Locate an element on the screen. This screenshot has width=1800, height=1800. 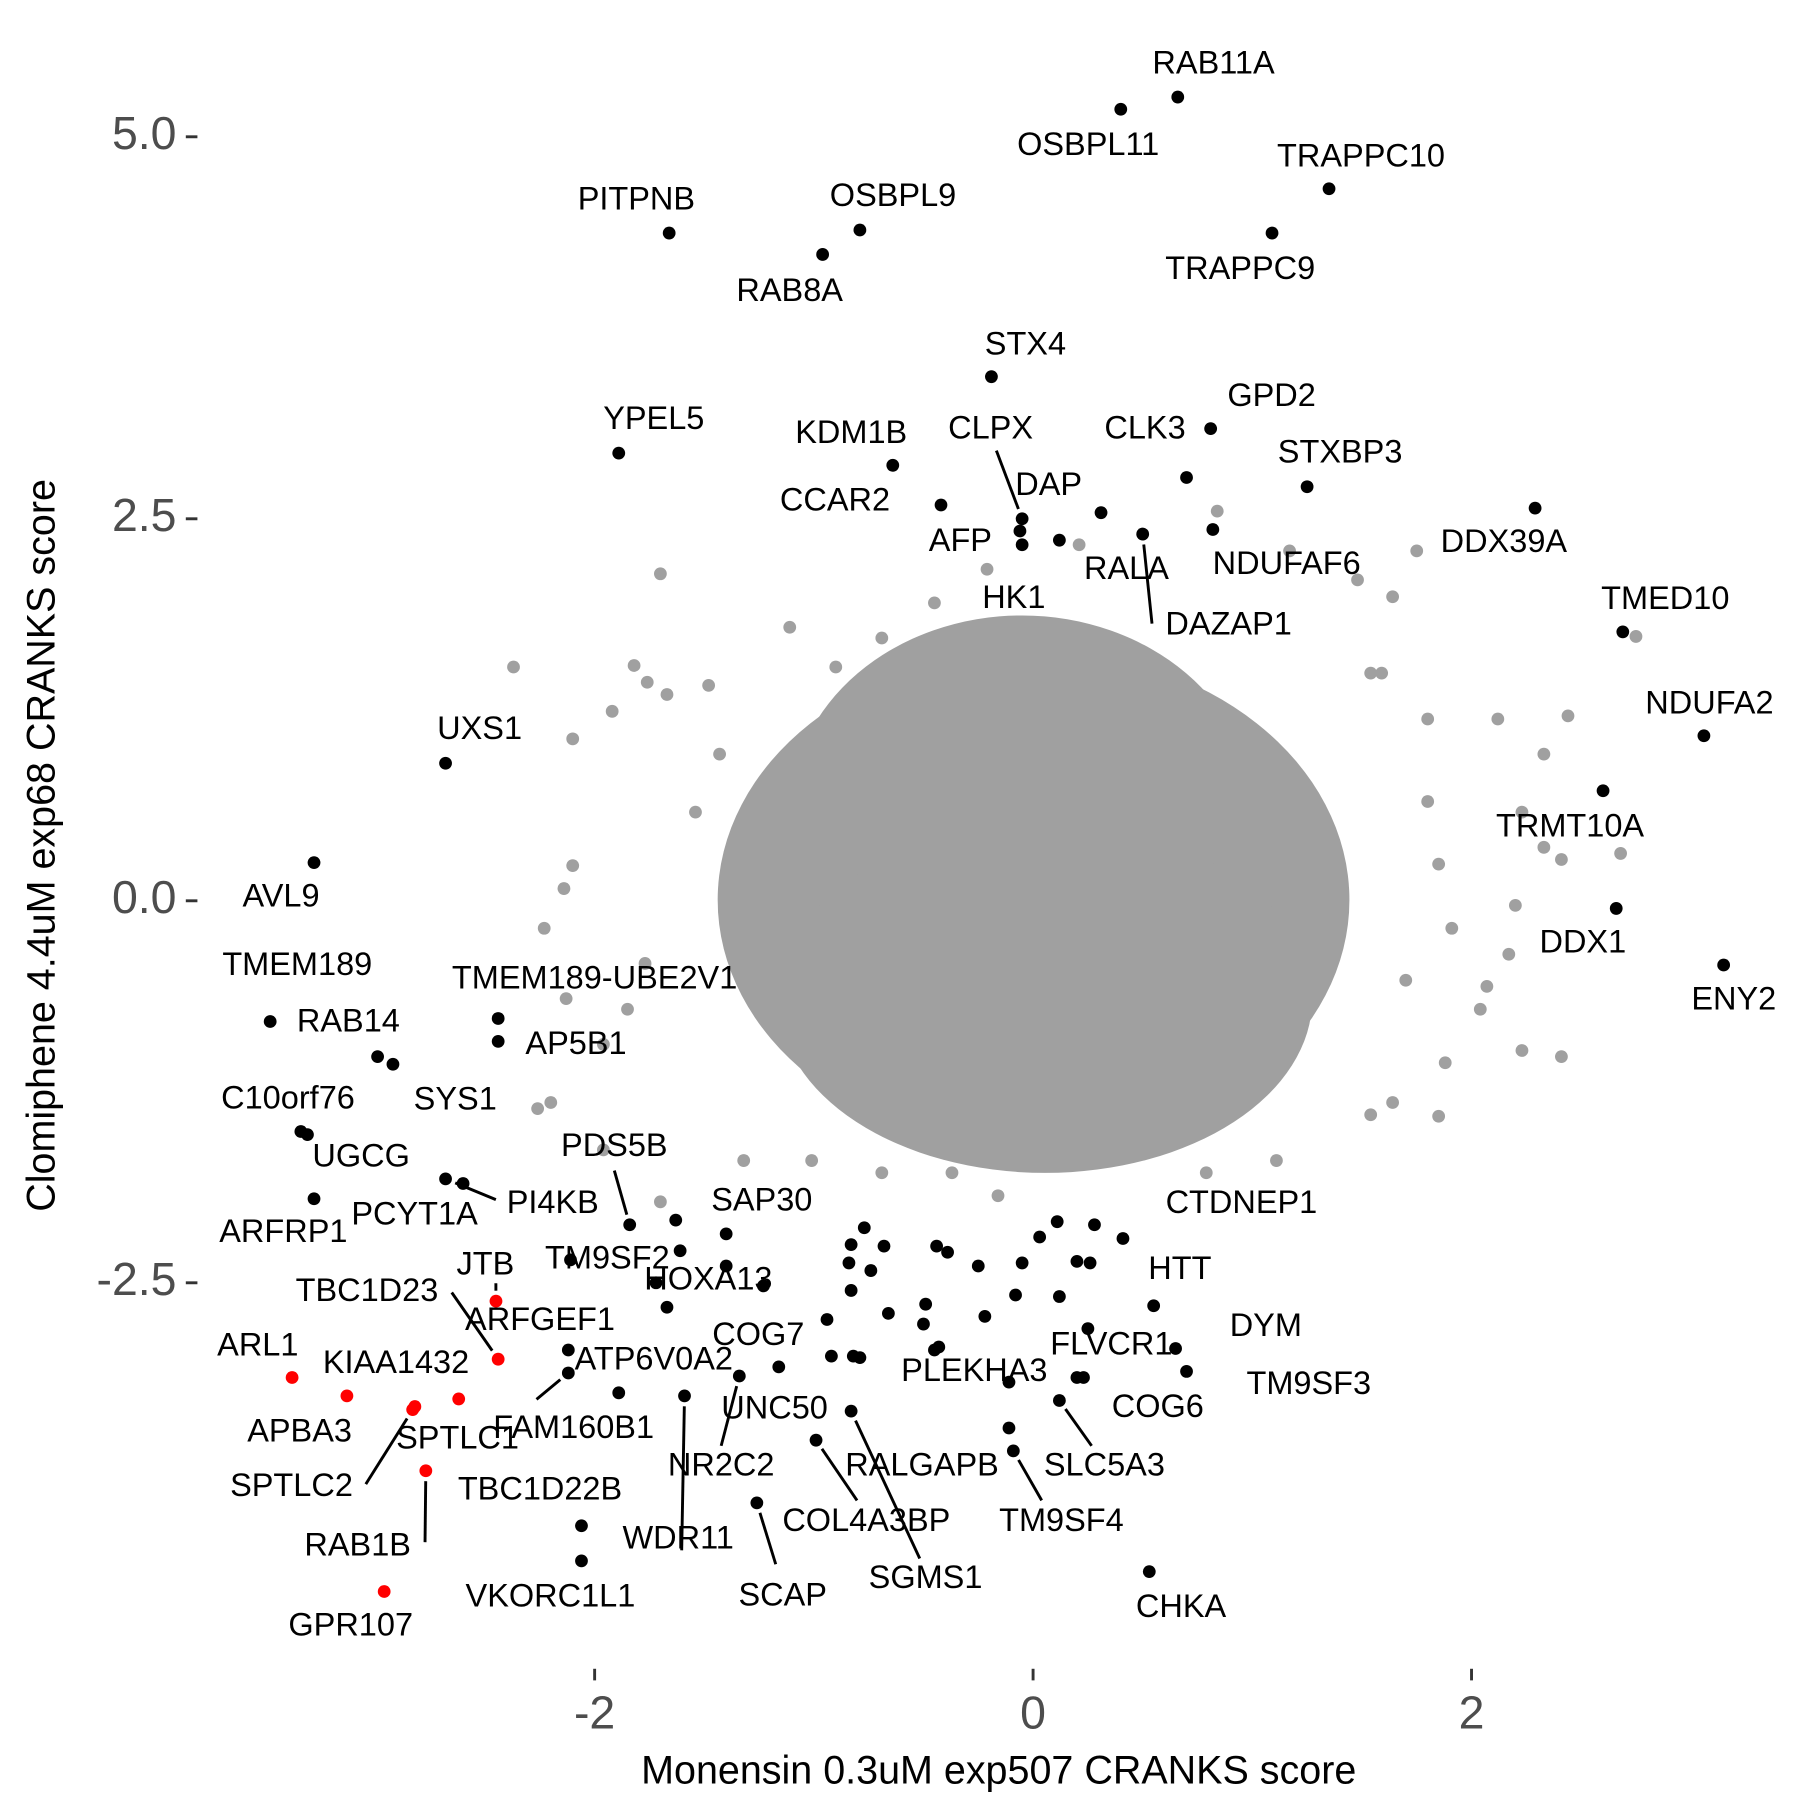
point-label: RAB8A is located at coordinates (789, 290).